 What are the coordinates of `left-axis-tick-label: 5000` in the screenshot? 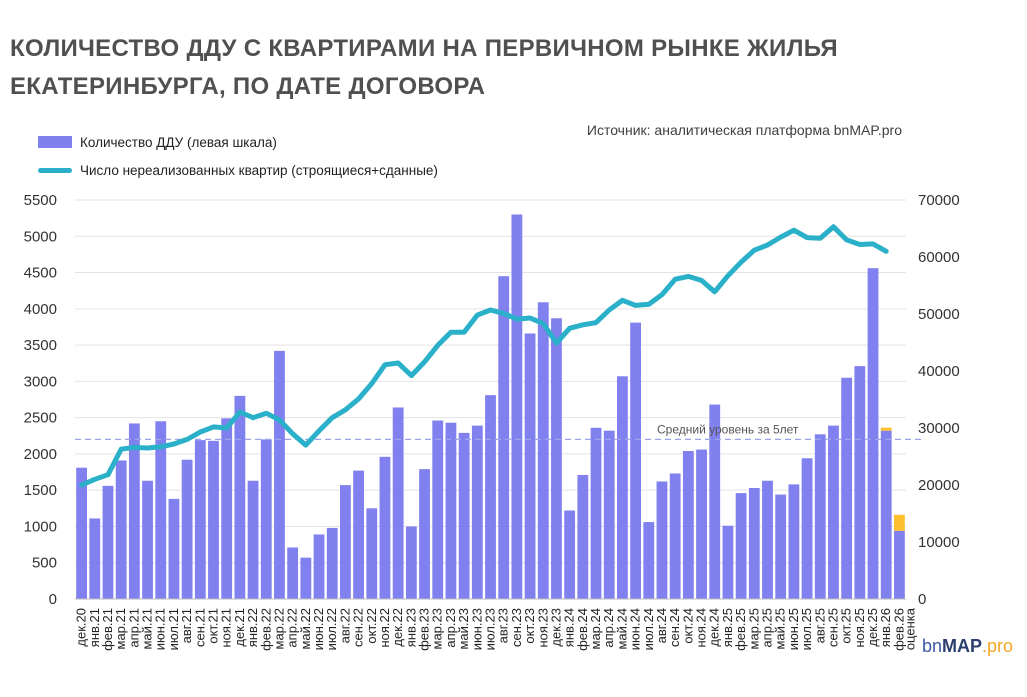 It's located at (40, 236).